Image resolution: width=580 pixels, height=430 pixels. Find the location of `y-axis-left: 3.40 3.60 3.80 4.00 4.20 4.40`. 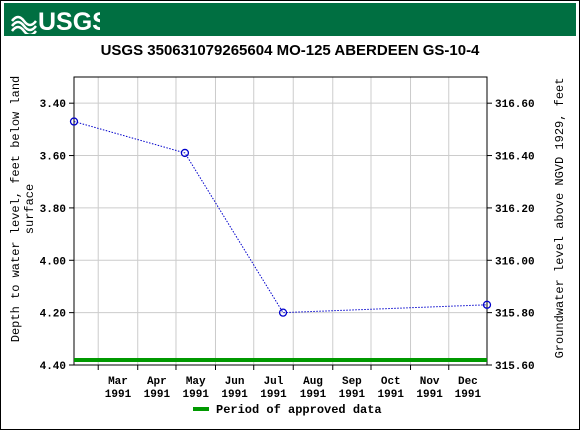

y-axis-left: 3.40 3.60 3.80 4.00 4.20 4.40 is located at coordinates (57, 236).